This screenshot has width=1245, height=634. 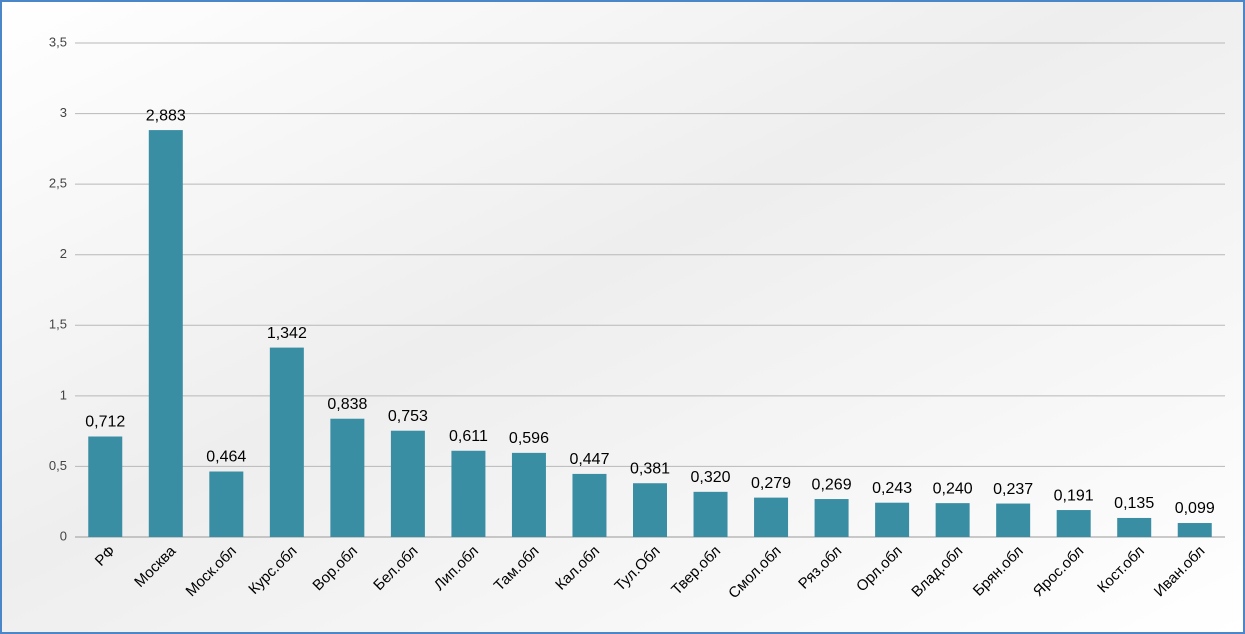 What do you see at coordinates (589, 459) in the screenshot?
I see `value-label: 0,447` at bounding box center [589, 459].